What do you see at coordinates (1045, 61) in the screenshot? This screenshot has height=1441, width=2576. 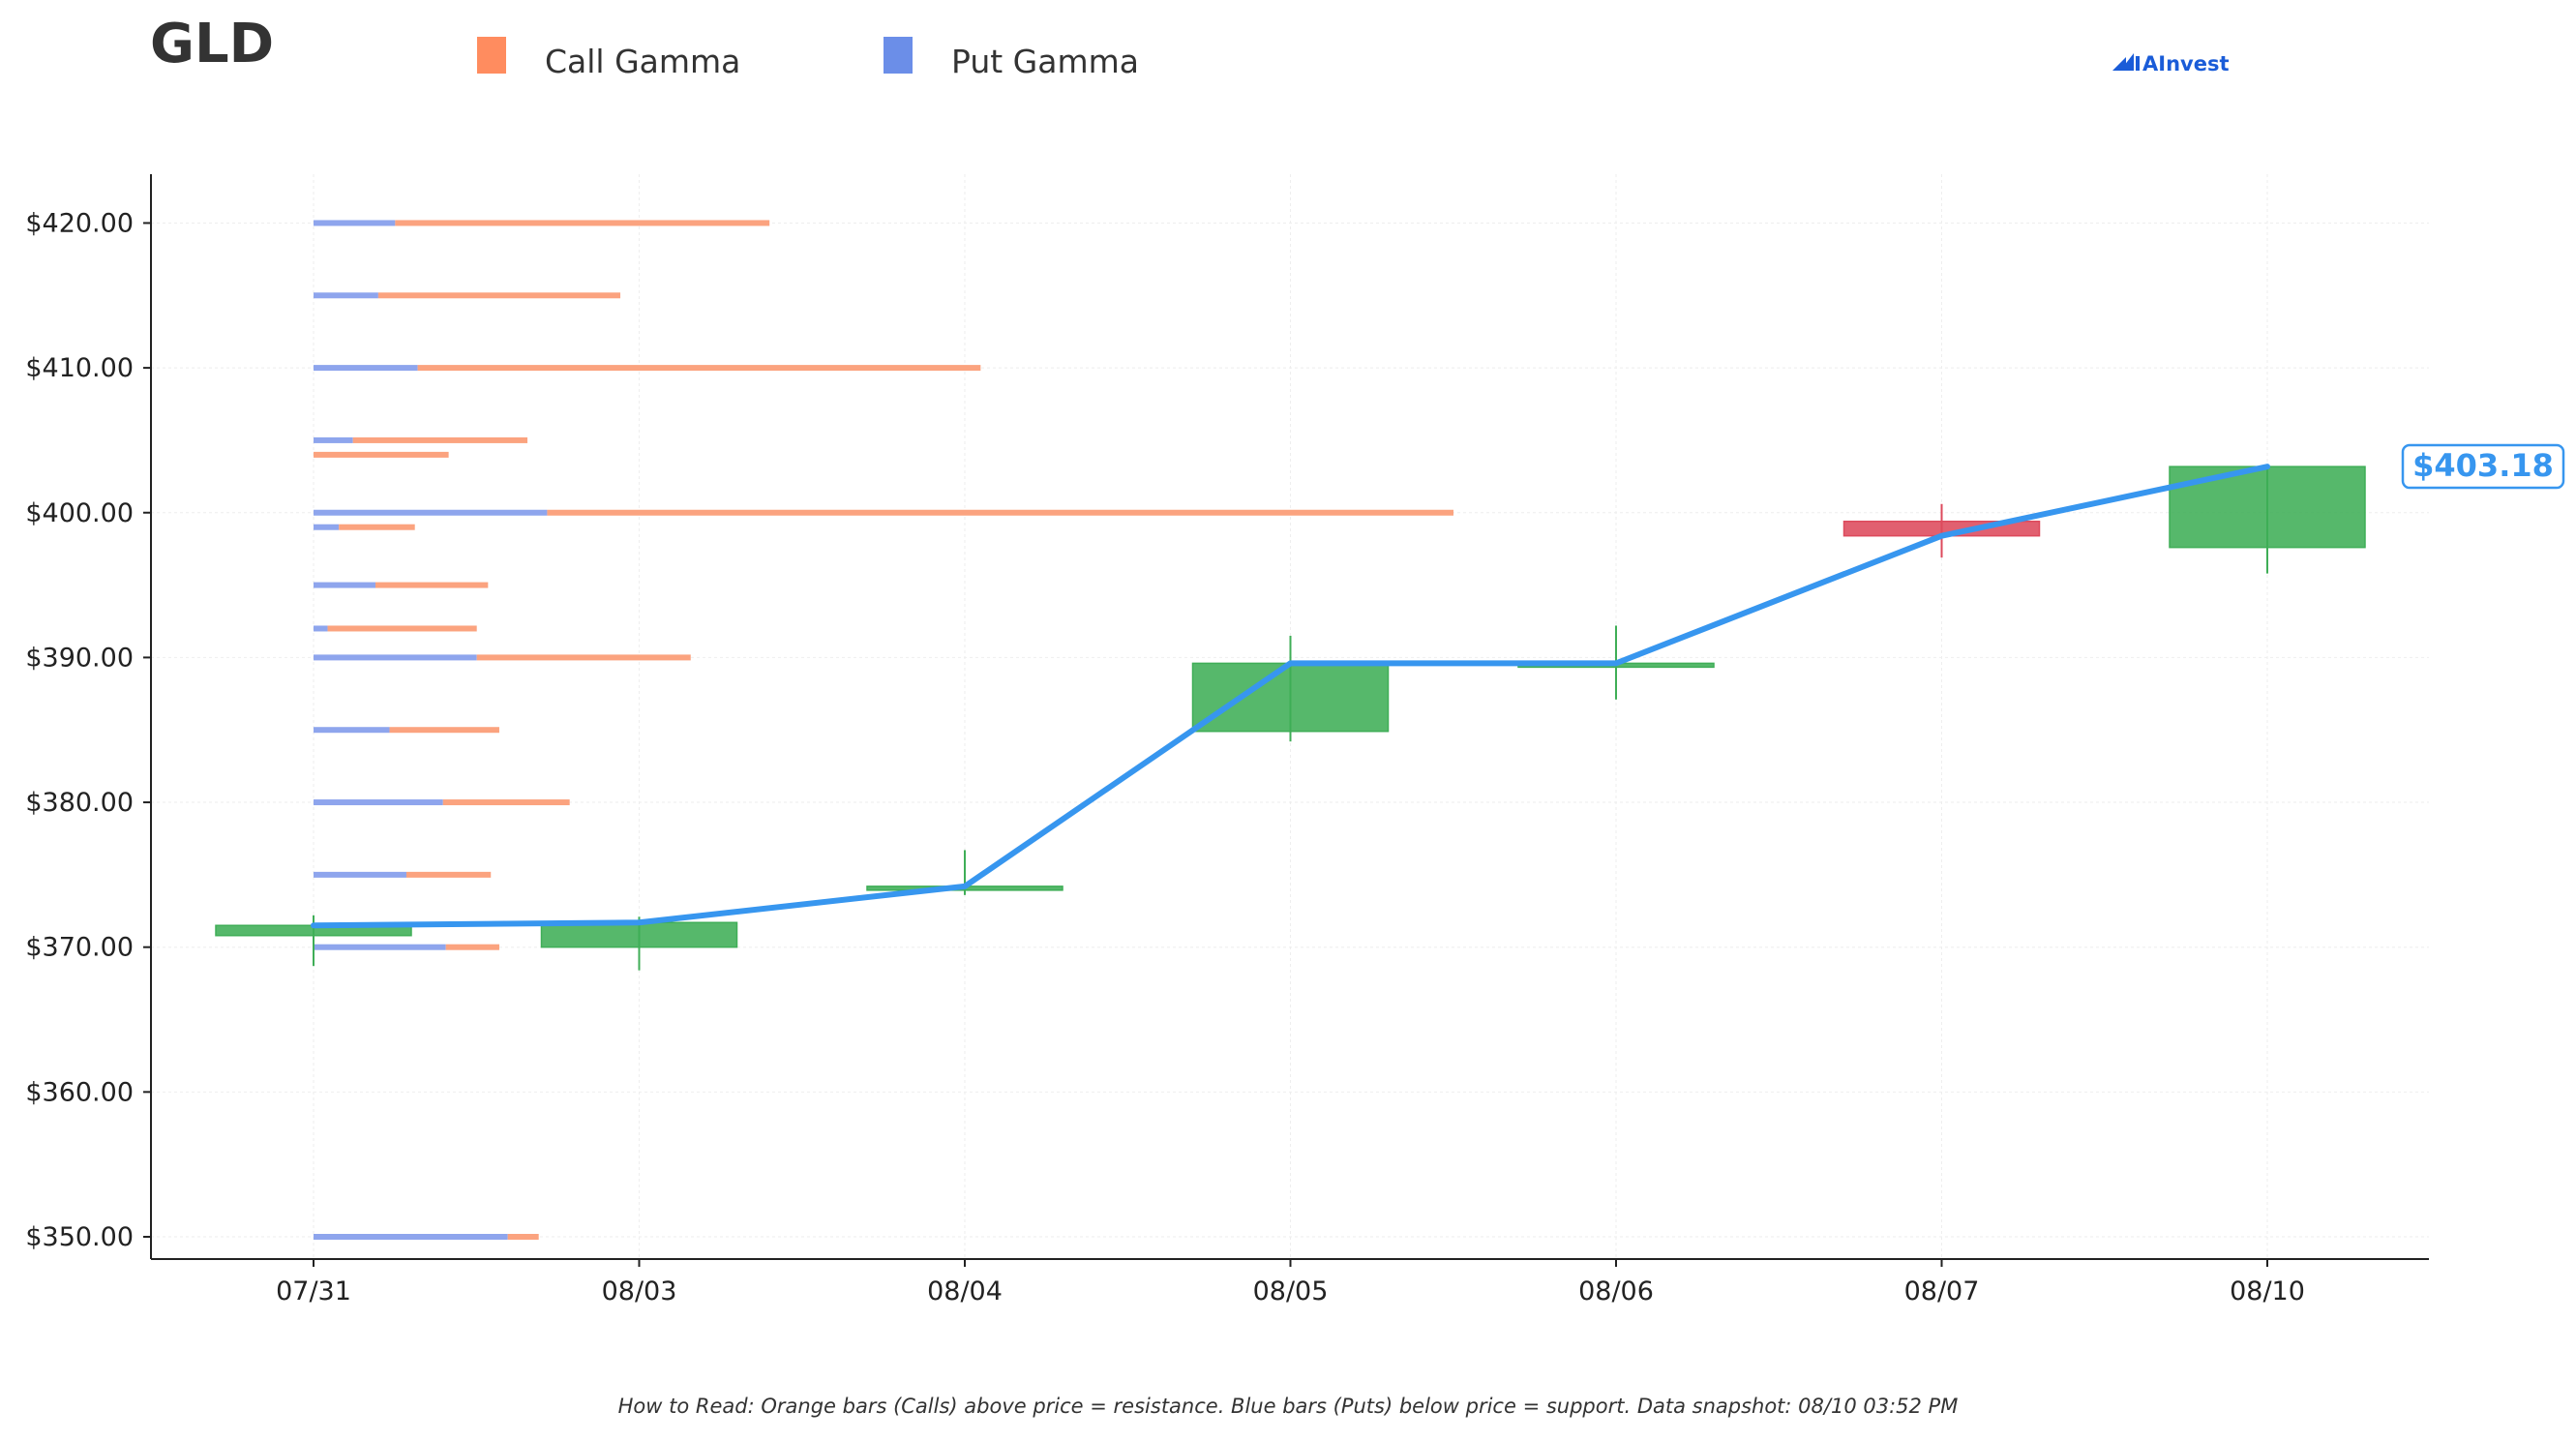 I see `legend-put-label: Put Gamma` at bounding box center [1045, 61].